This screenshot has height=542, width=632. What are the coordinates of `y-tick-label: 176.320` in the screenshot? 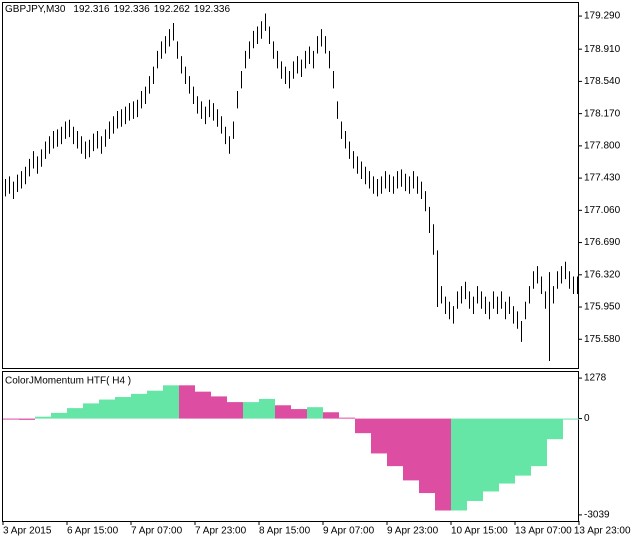 It's located at (602, 274).